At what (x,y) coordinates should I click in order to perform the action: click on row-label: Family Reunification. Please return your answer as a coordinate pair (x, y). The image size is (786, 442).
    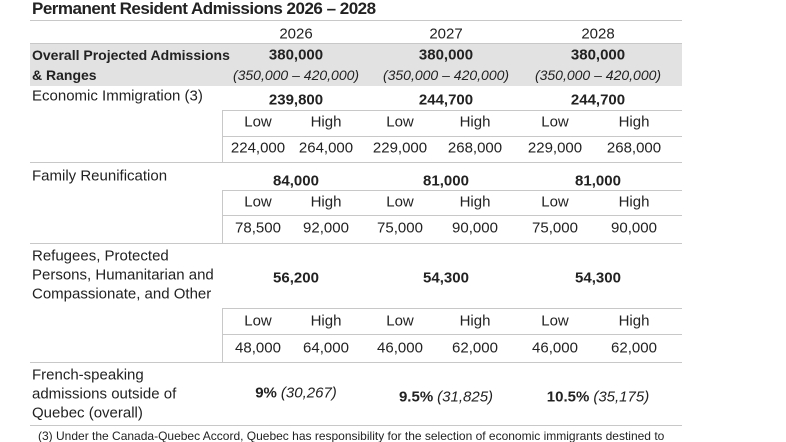
    Looking at the image, I should click on (100, 176).